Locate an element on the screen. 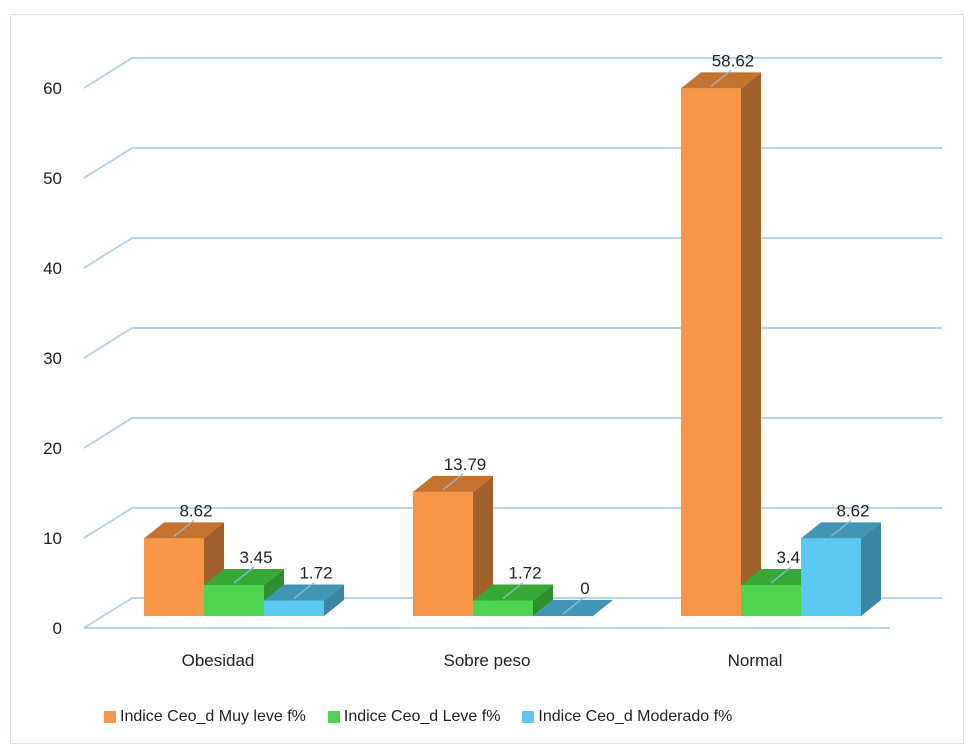 This screenshot has width=973, height=749. y-tick-label: 40 is located at coordinates (52, 268).